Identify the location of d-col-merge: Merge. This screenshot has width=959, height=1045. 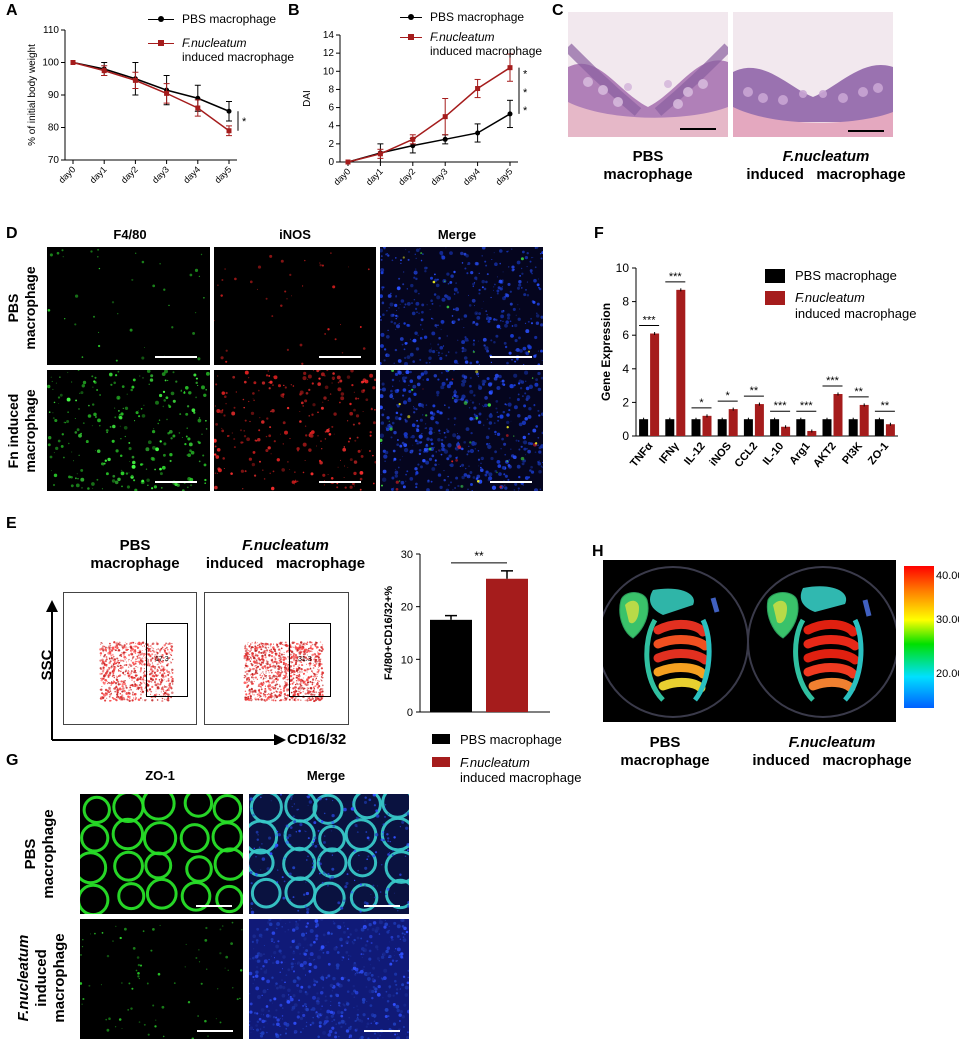
(457, 234).